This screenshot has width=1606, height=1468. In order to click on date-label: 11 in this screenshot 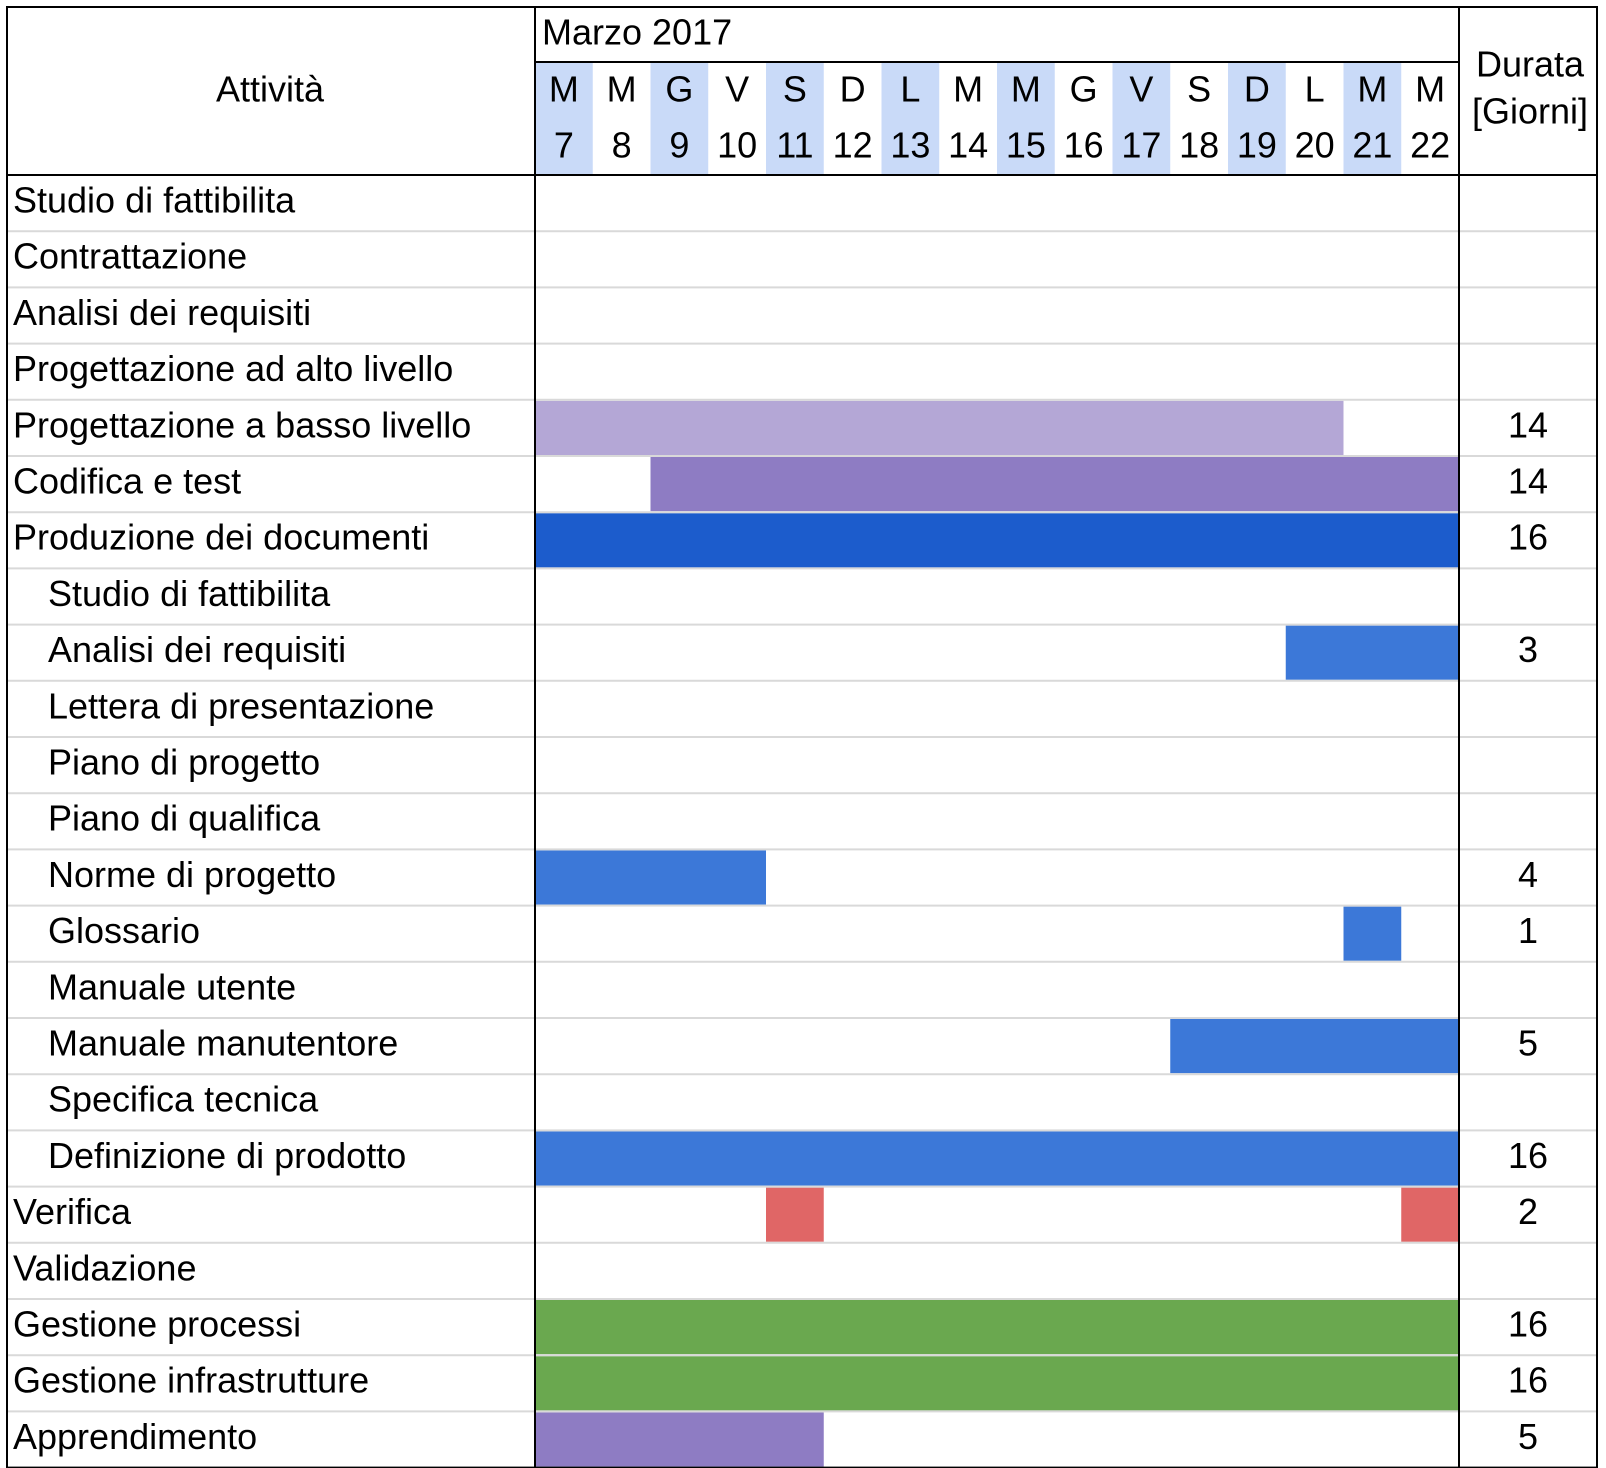, I will do `click(794, 145)`.